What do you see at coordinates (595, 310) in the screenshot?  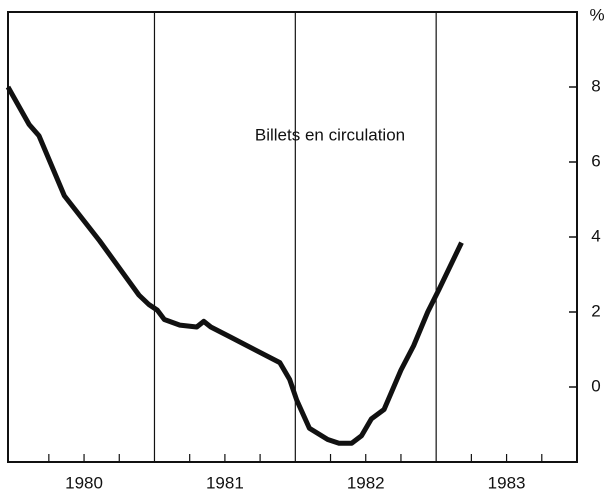 I see `y-tick-label: 2` at bounding box center [595, 310].